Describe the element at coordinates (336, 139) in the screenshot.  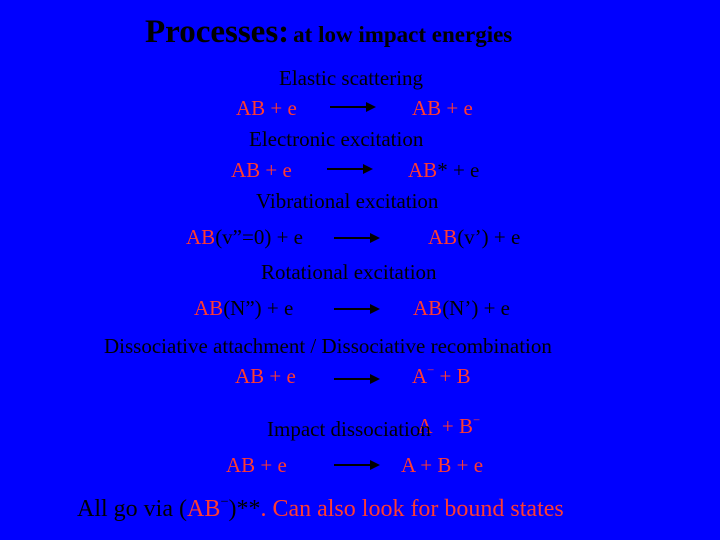
I see `label-electronic-excitation: Electronic excitation` at that location.